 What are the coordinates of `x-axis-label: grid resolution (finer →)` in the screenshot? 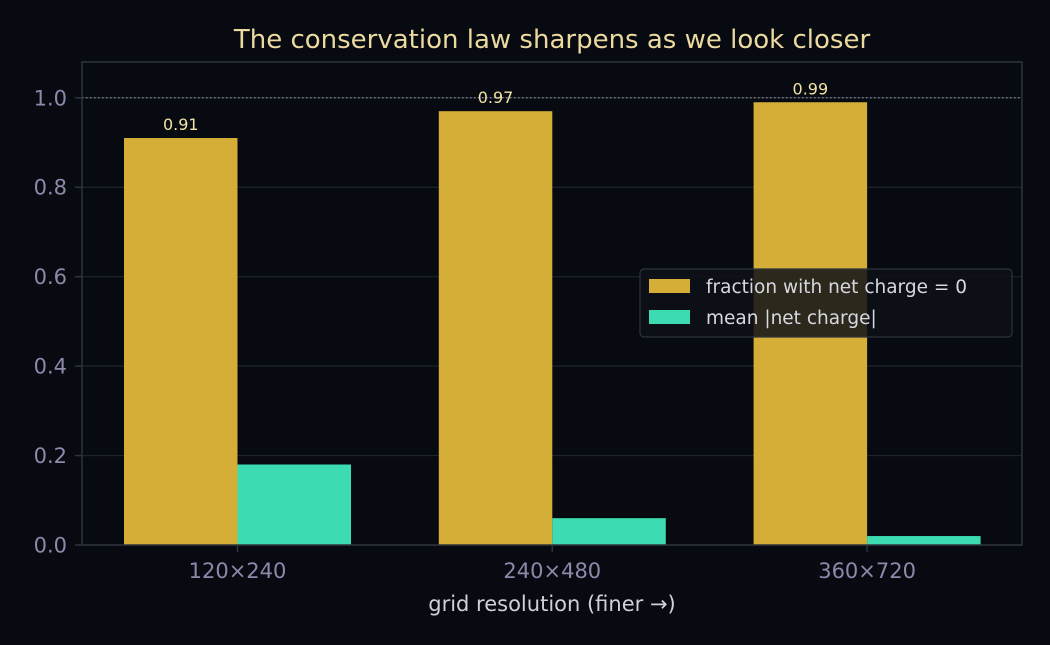 It's located at (551, 604).